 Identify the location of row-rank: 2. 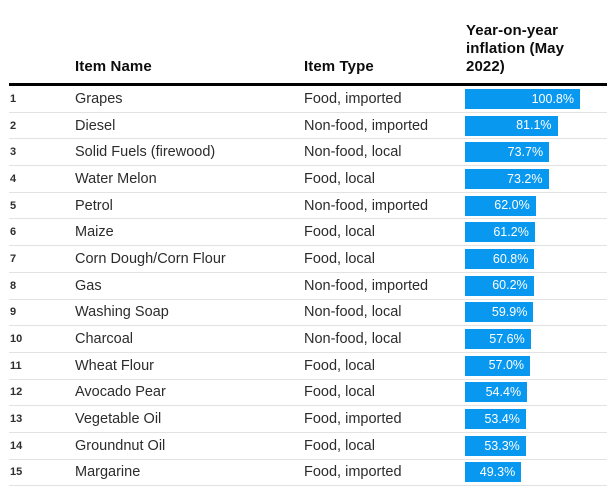
(13, 125).